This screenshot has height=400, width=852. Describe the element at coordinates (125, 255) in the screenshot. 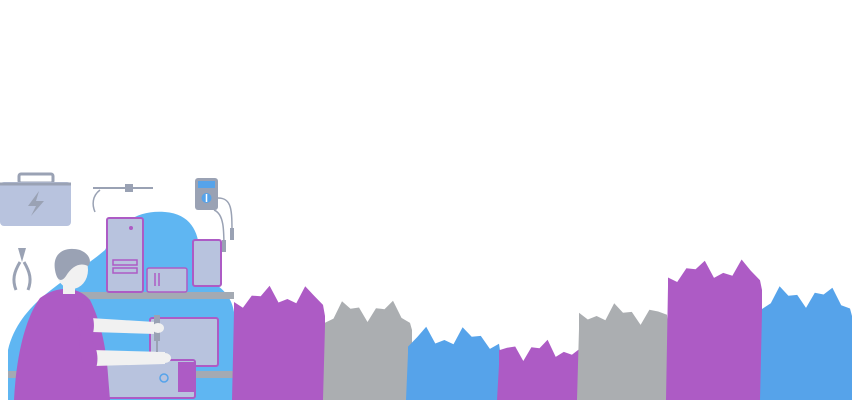

I see `computer-tower-icon` at that location.